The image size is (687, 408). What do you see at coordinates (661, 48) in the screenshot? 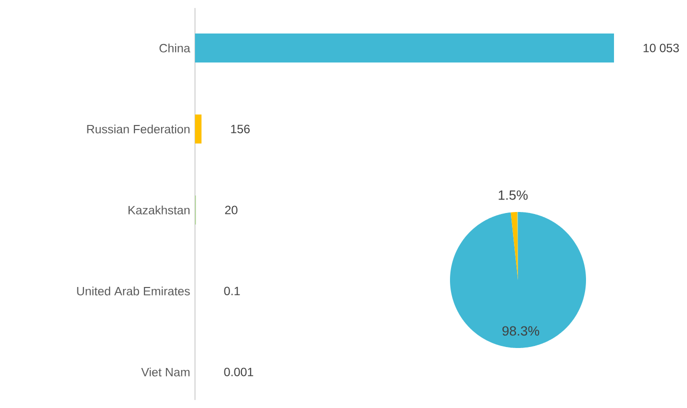
I see `data-label: 10 053` at bounding box center [661, 48].